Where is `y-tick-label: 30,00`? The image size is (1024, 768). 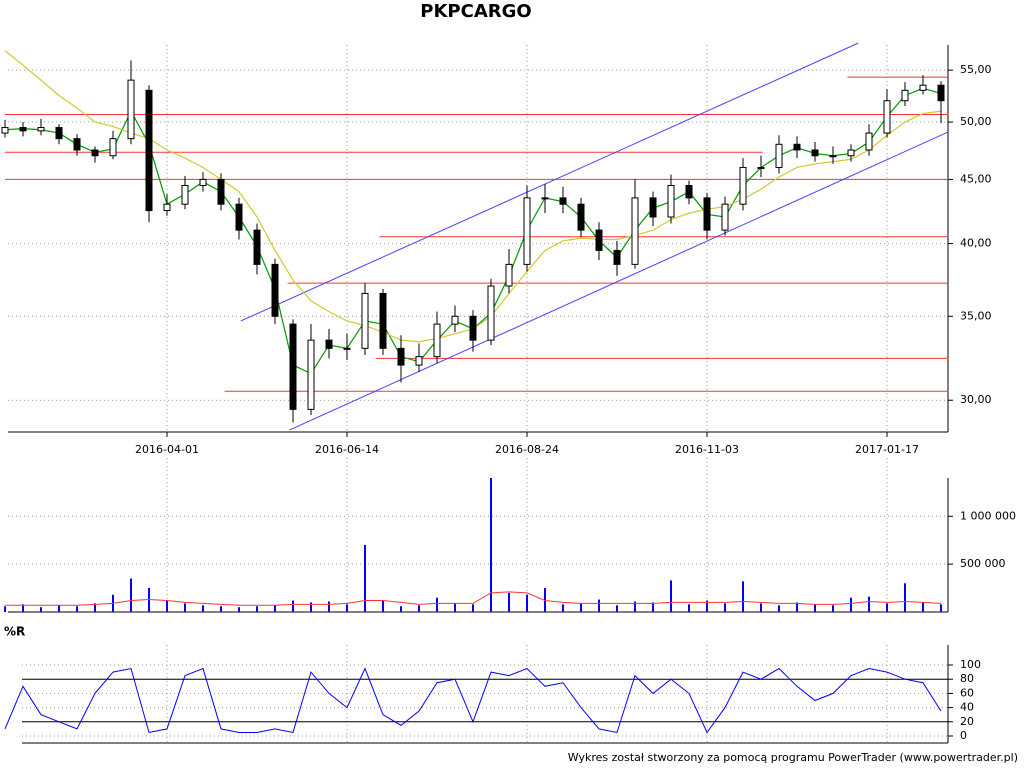 y-tick-label: 30,00 is located at coordinates (976, 399).